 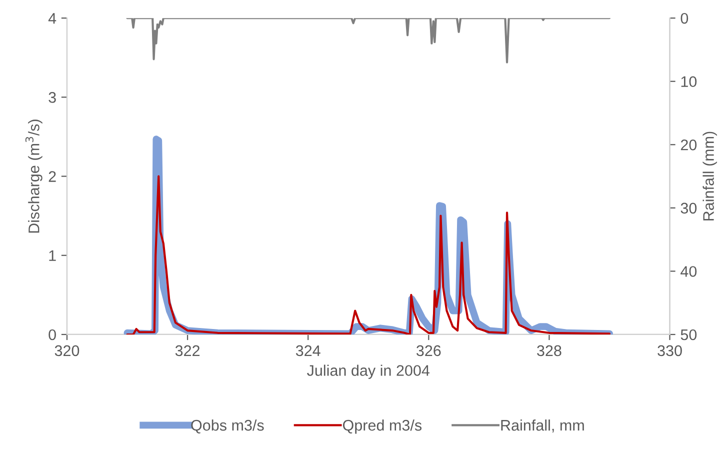 I want to click on y2-tick-label: 10, so click(x=689, y=82).